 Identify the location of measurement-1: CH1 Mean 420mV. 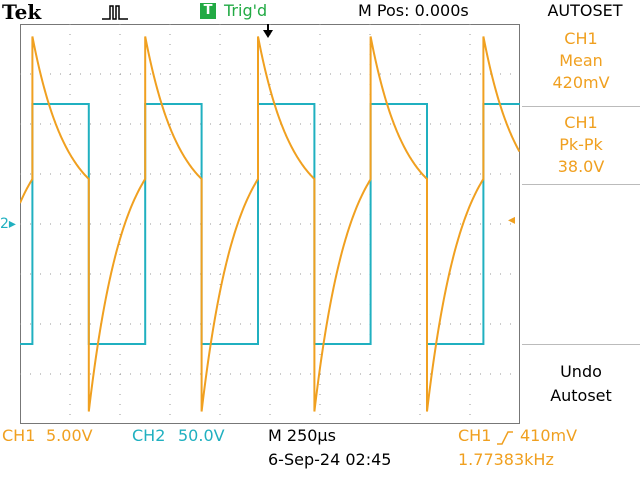
(581, 61).